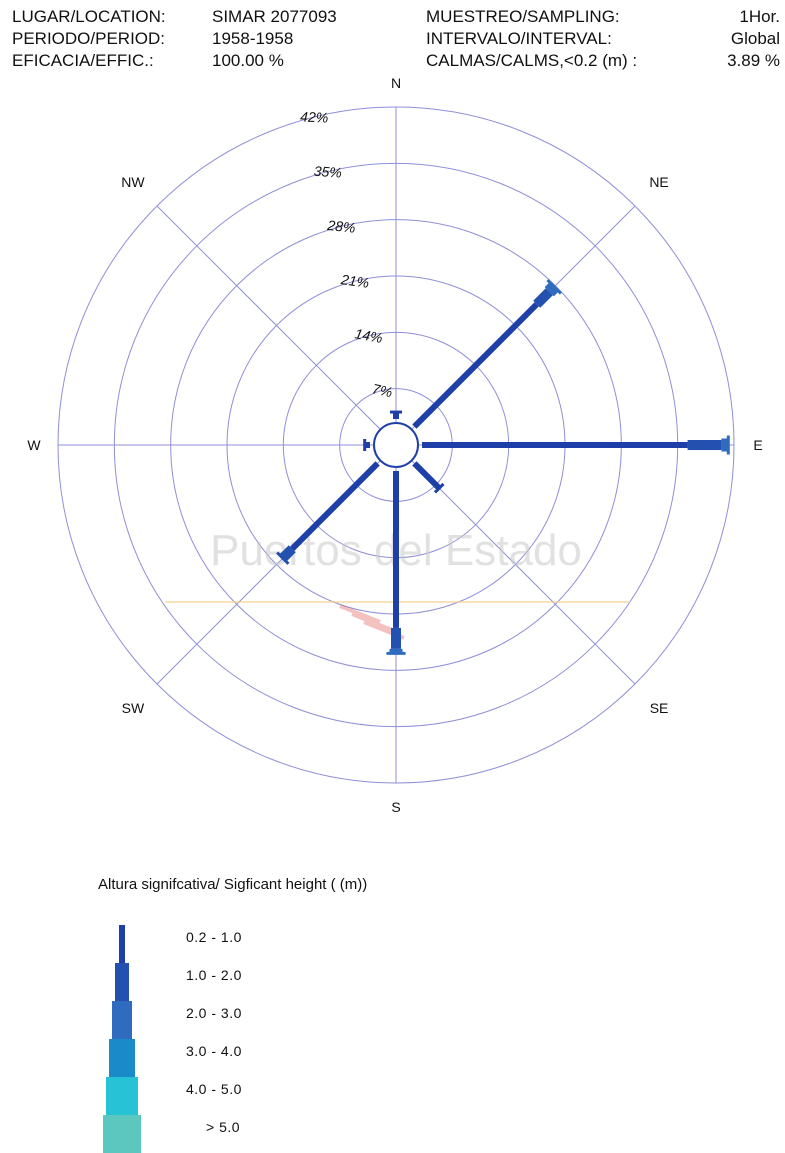 The image size is (785, 1153). What do you see at coordinates (759, 16) in the screenshot?
I see `sampling-value: 1Hor.` at bounding box center [759, 16].